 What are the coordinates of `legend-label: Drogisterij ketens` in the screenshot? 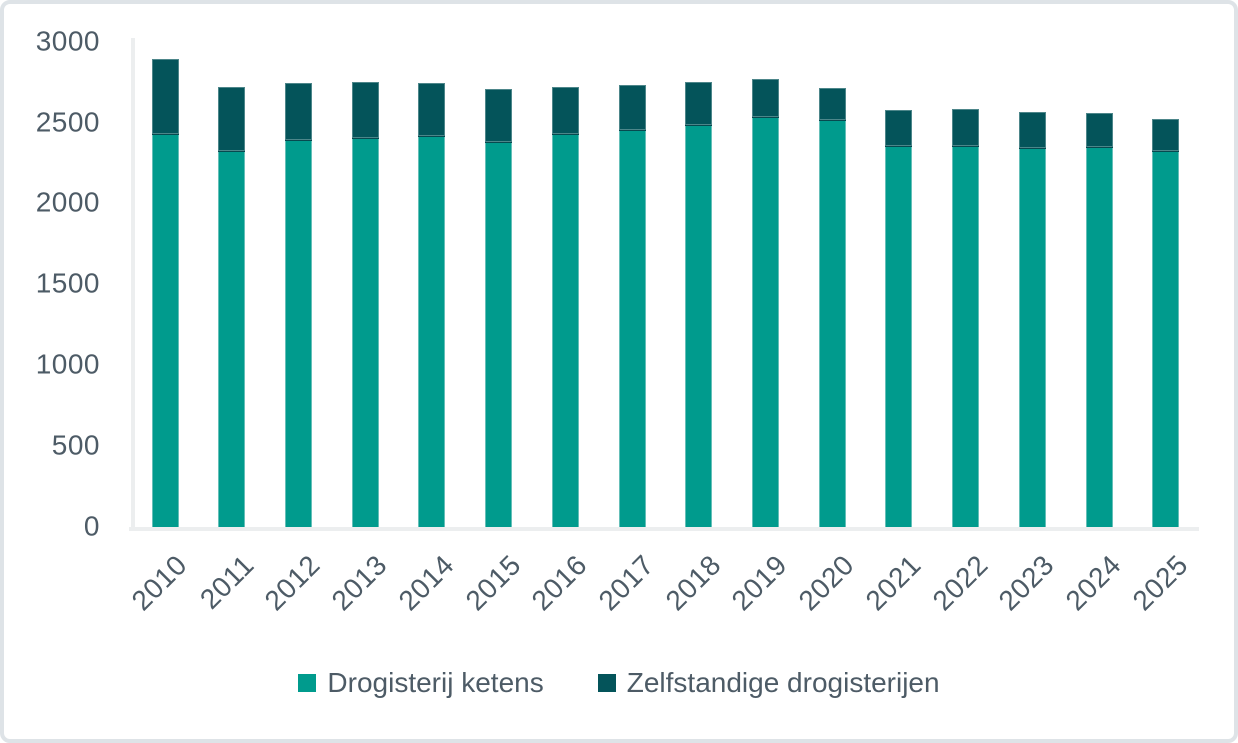 It's located at (435, 682).